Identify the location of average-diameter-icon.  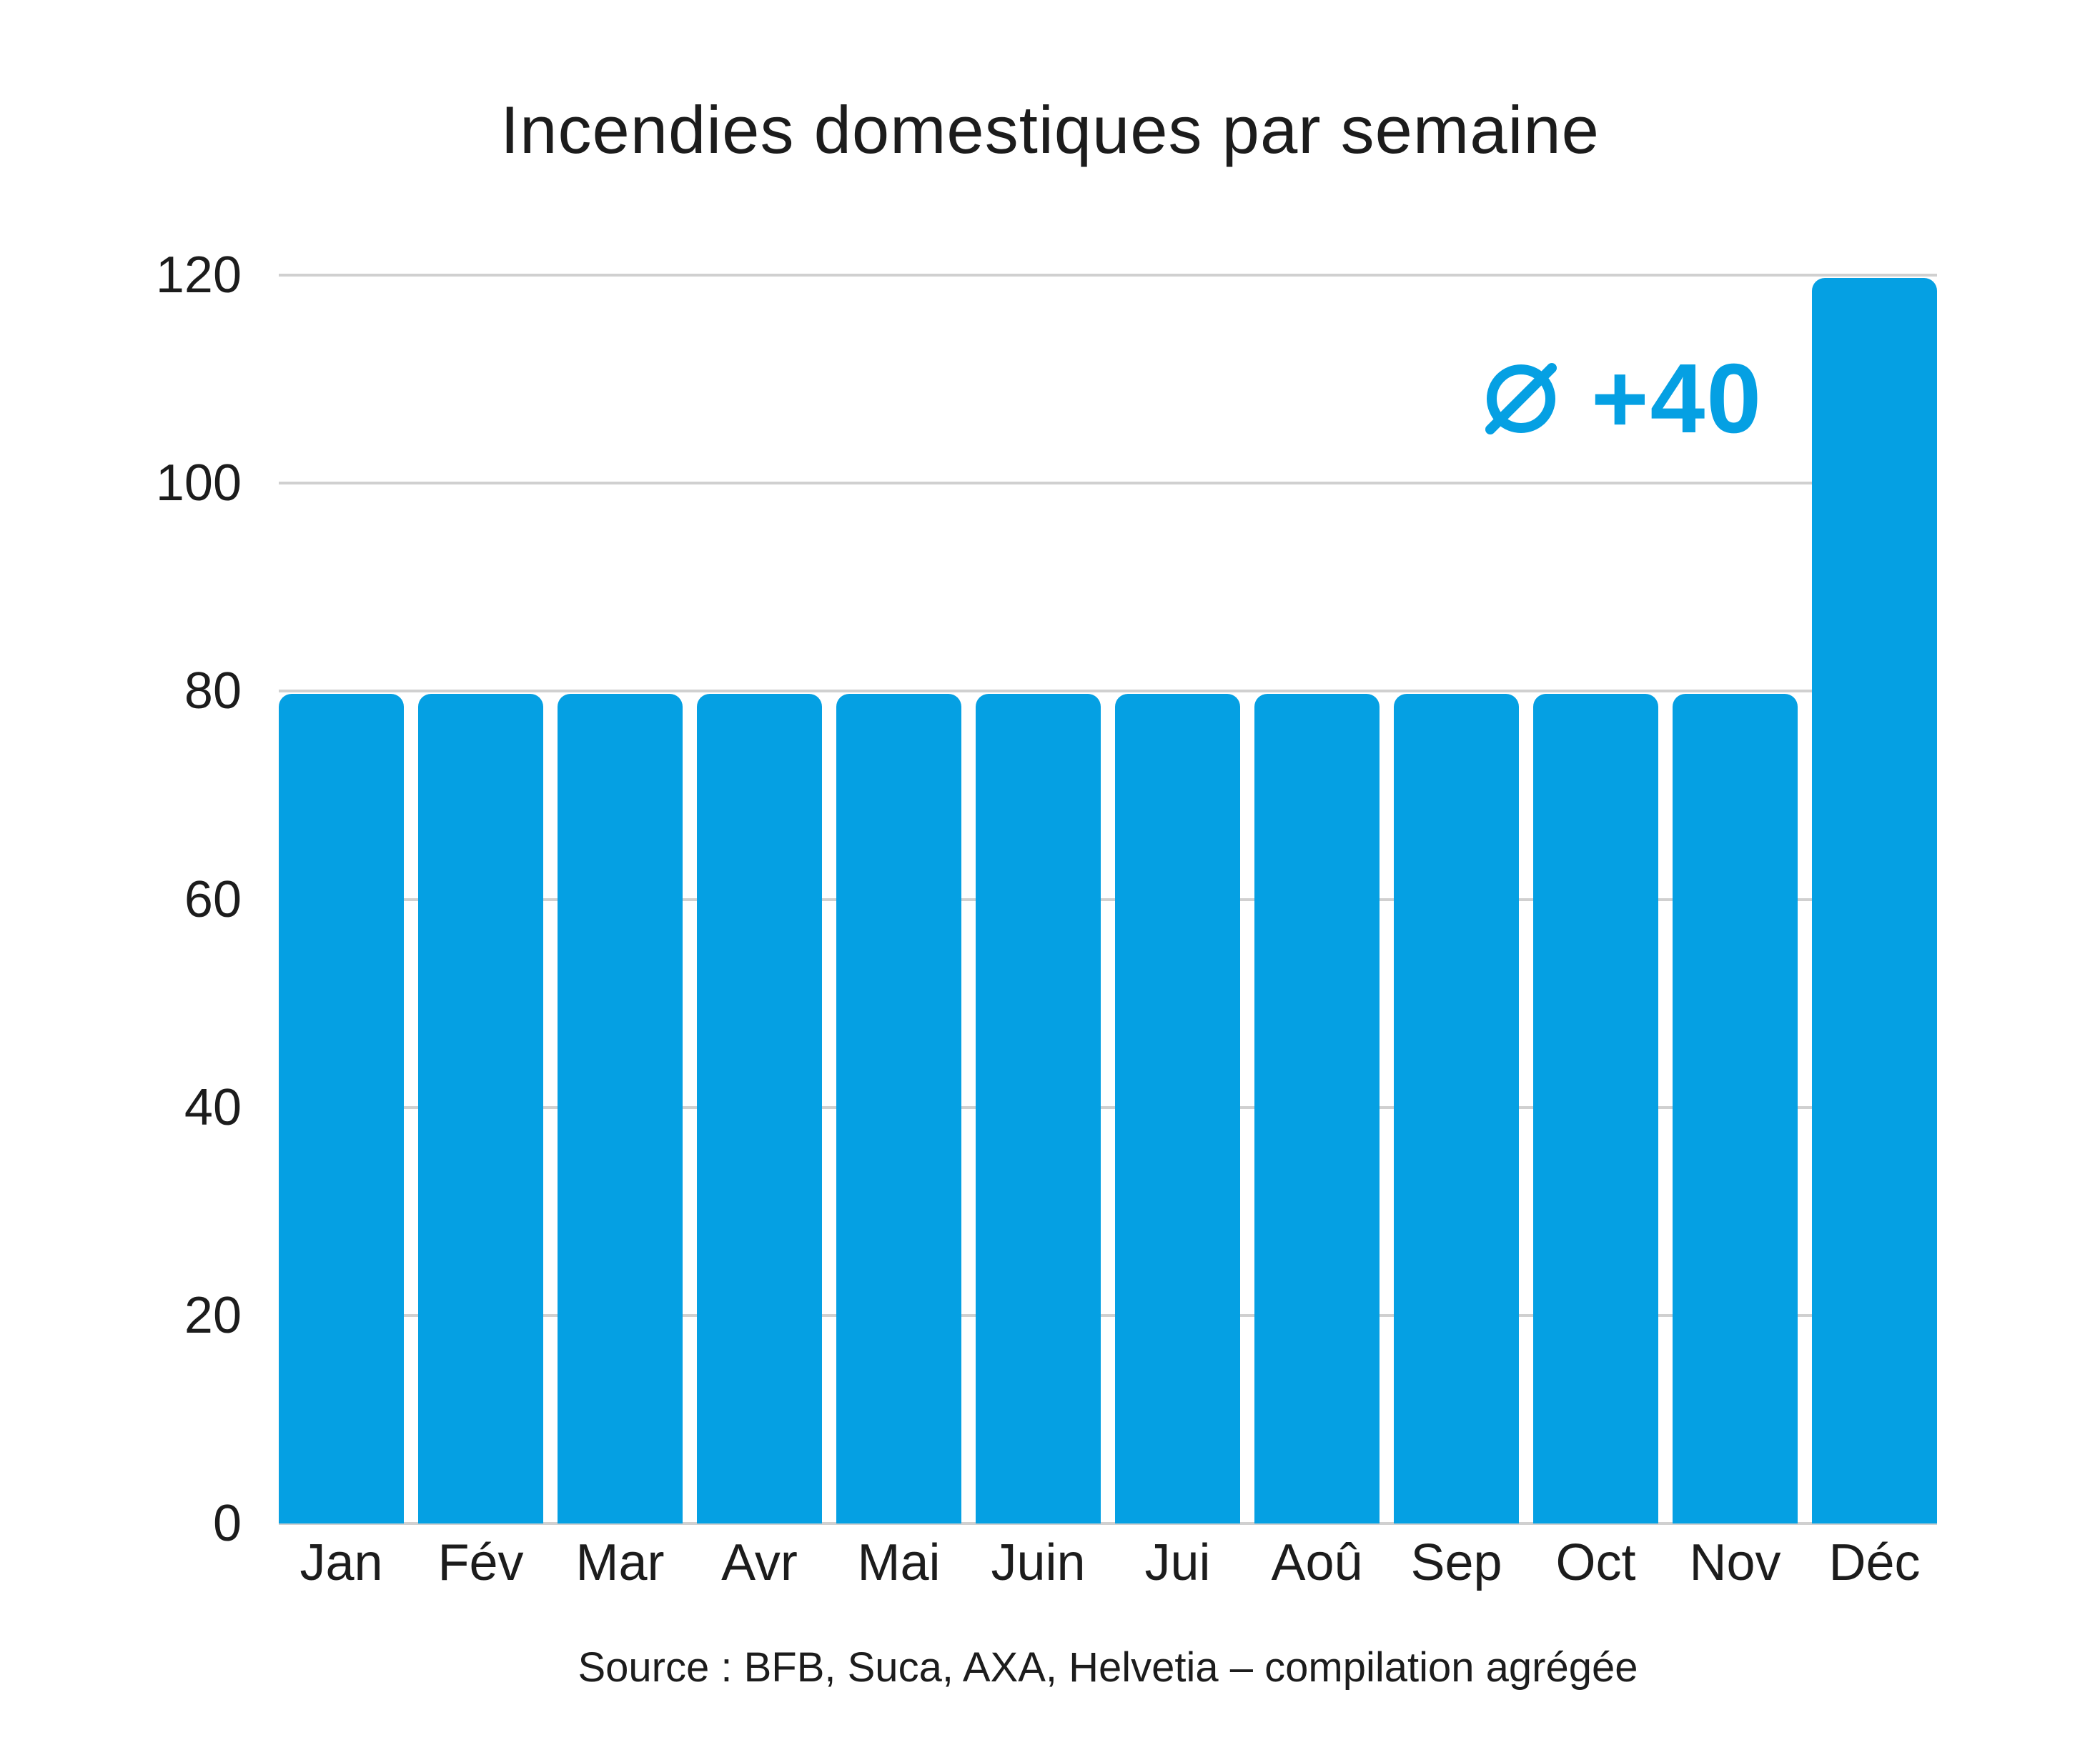
(1521, 398).